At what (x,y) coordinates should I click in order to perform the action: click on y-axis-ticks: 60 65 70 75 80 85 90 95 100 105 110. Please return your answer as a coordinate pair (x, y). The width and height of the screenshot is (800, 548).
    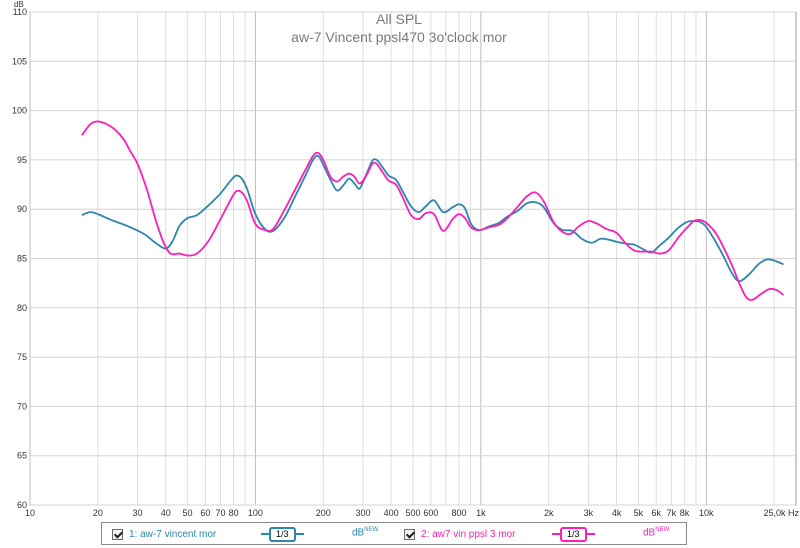
    Looking at the image, I should click on (19, 258).